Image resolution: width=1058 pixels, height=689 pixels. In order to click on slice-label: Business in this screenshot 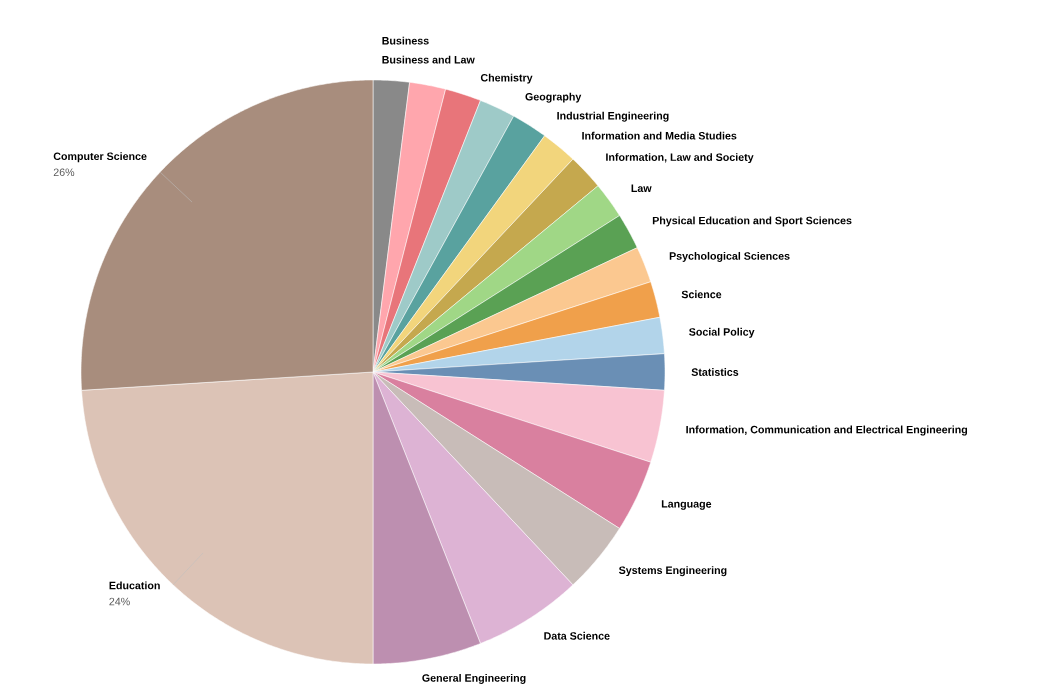, I will do `click(405, 40)`.